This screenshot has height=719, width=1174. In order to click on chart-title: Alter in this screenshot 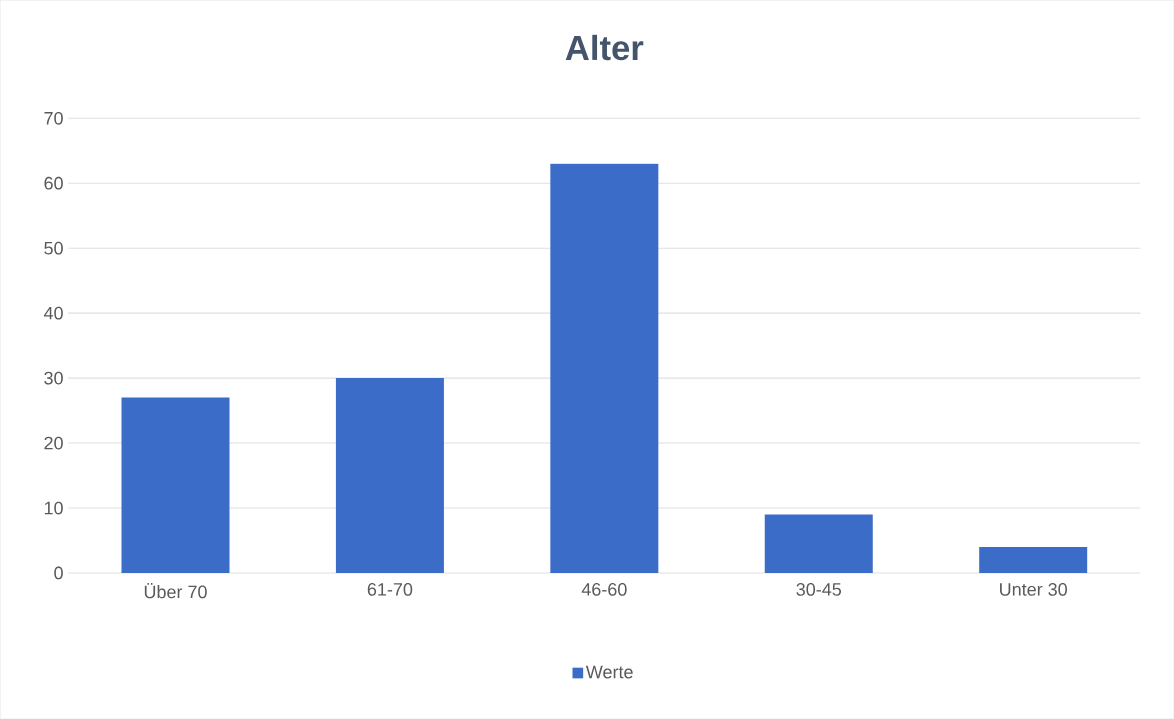, I will do `click(604, 47)`.